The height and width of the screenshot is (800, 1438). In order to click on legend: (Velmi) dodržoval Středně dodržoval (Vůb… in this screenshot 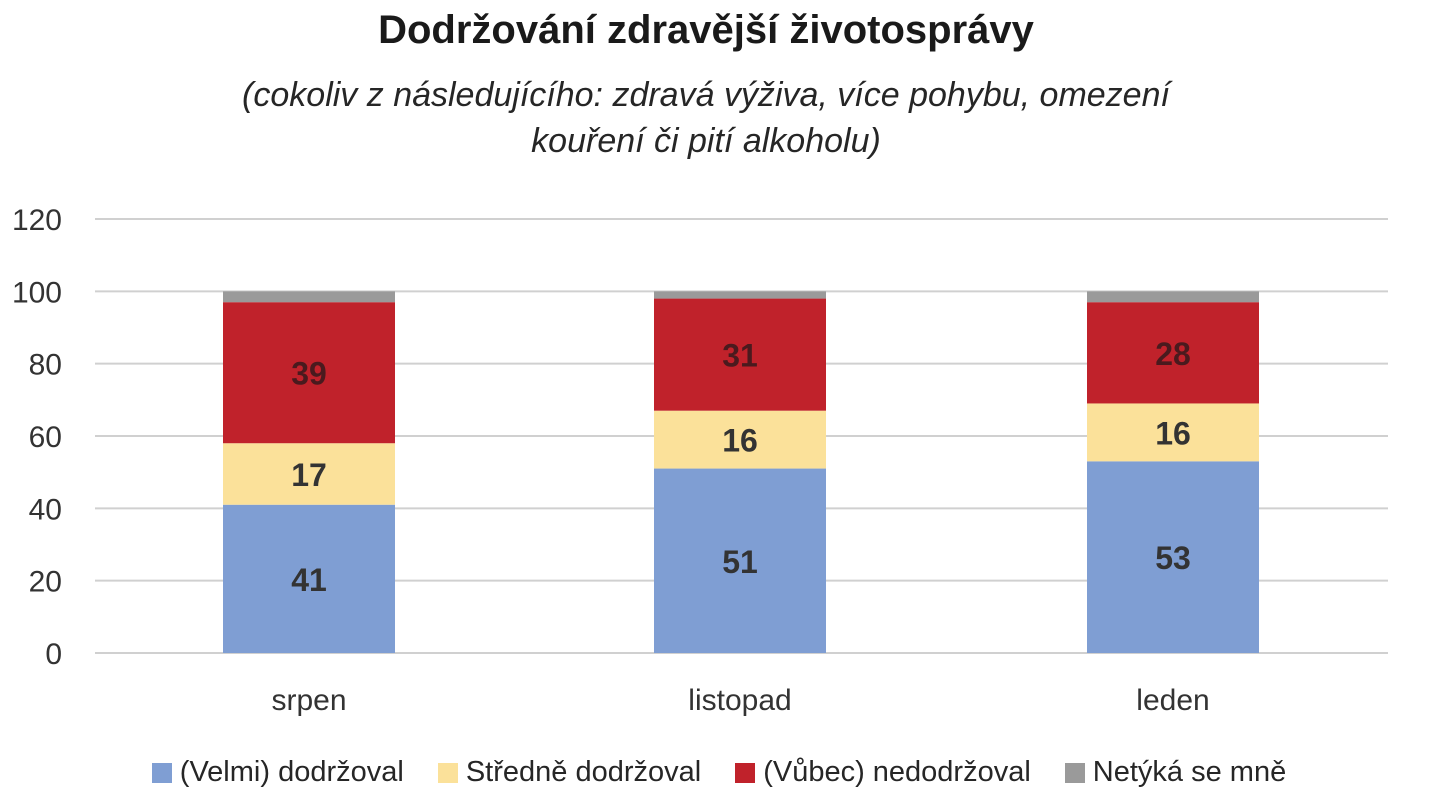, I will do `click(719, 772)`.